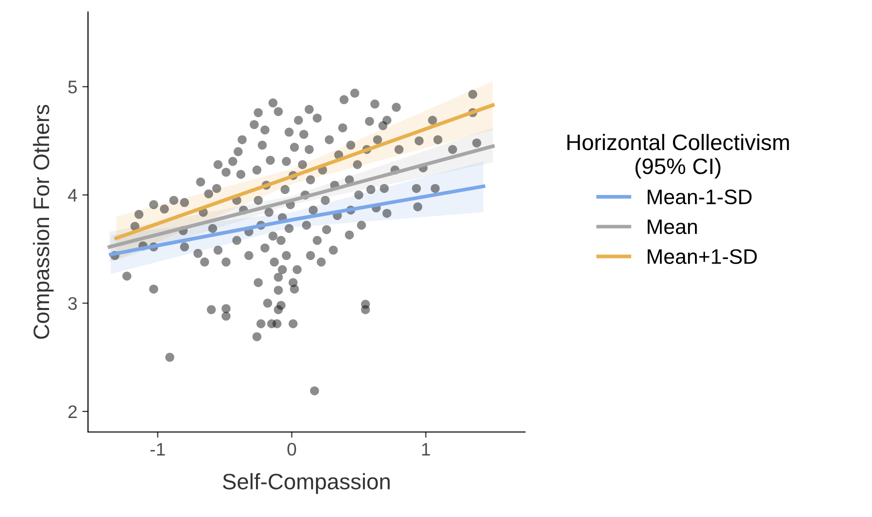 This screenshot has width=872, height=517. What do you see at coordinates (43, 221) in the screenshot?
I see `y-axis-title: Compassion For Others` at bounding box center [43, 221].